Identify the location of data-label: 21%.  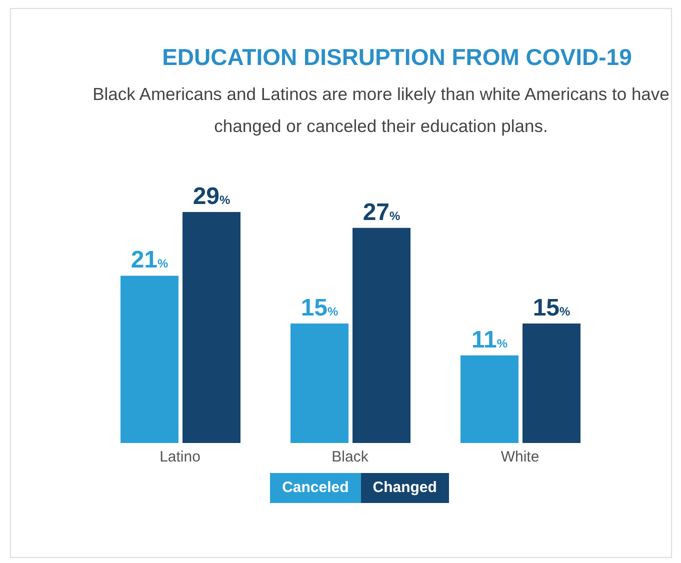
(149, 260).